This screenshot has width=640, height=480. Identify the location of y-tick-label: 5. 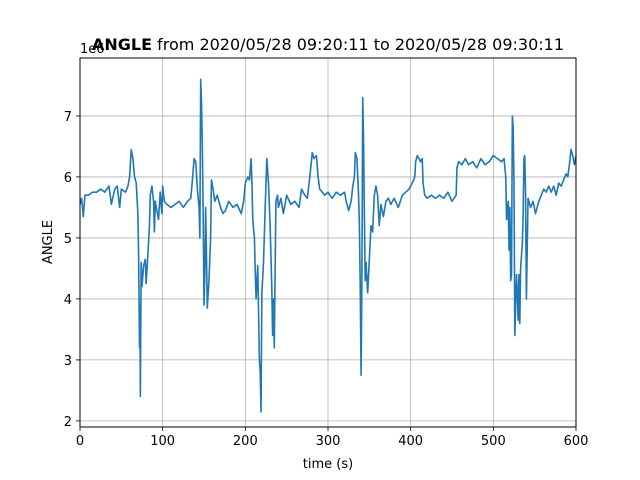
(68, 239).